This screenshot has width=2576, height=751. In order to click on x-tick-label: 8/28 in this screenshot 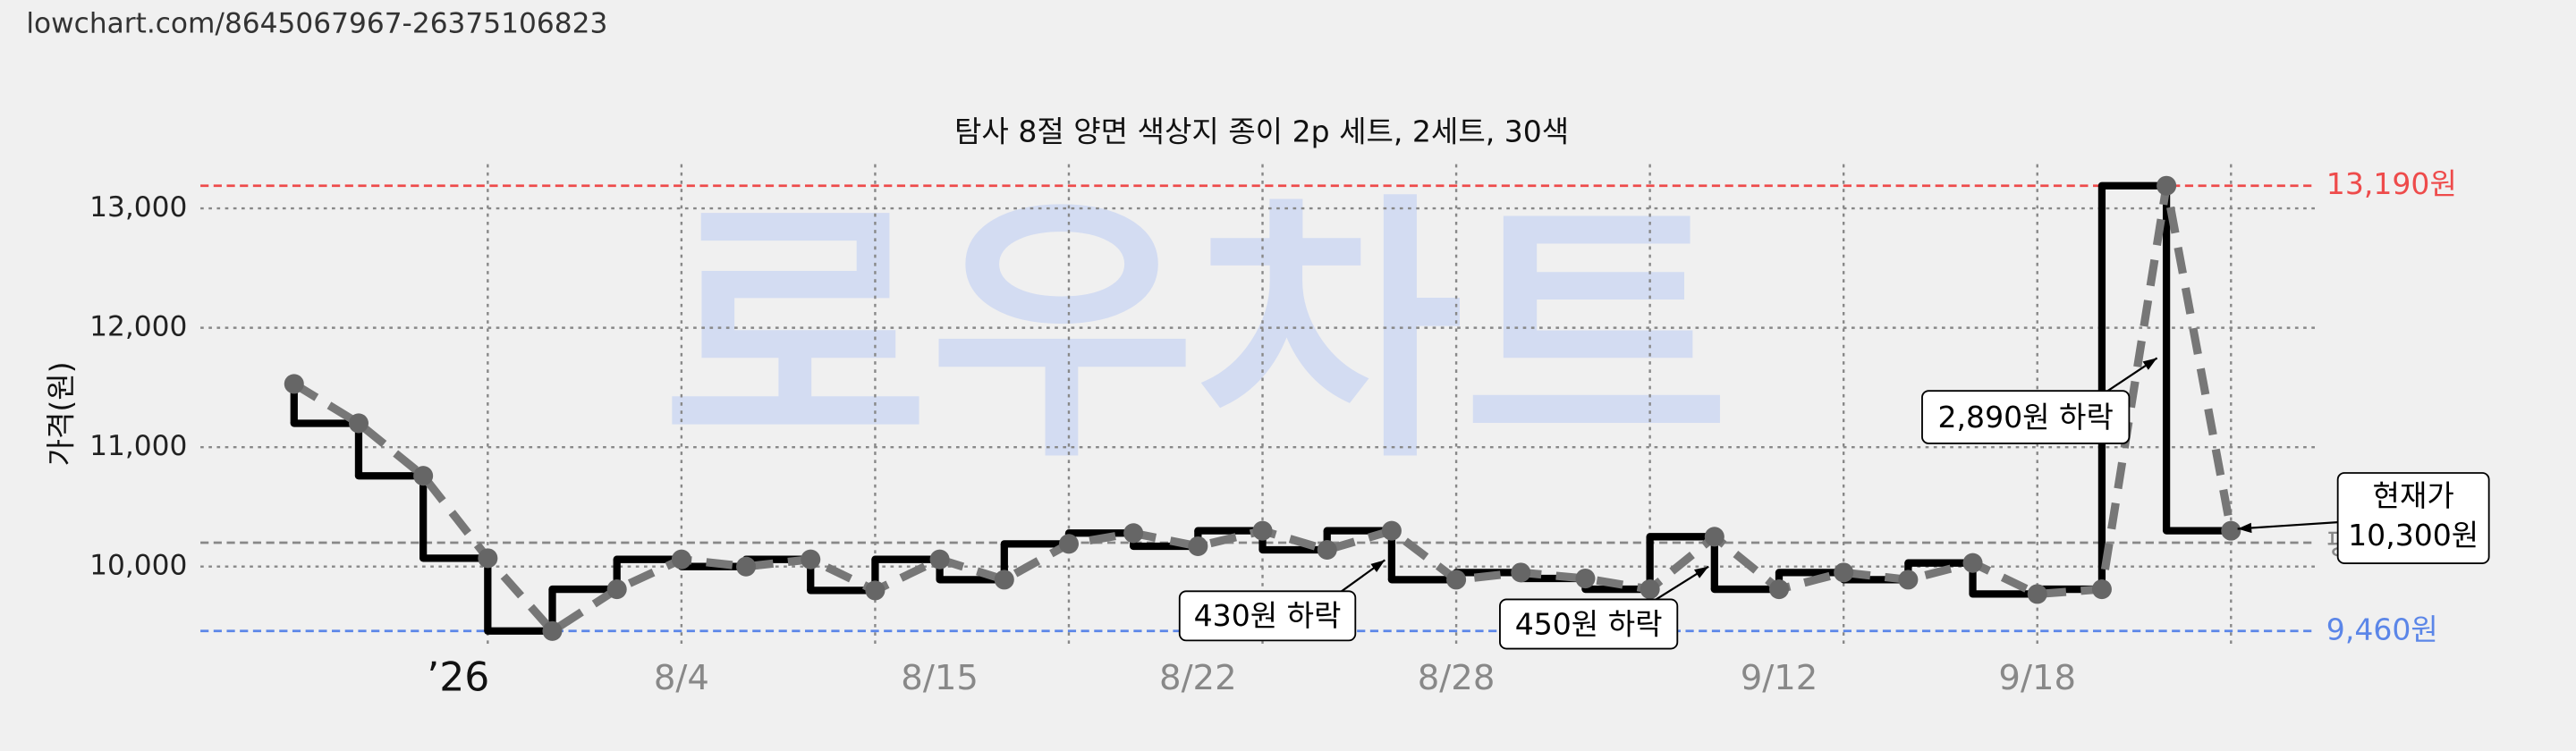, I will do `click(1457, 678)`.